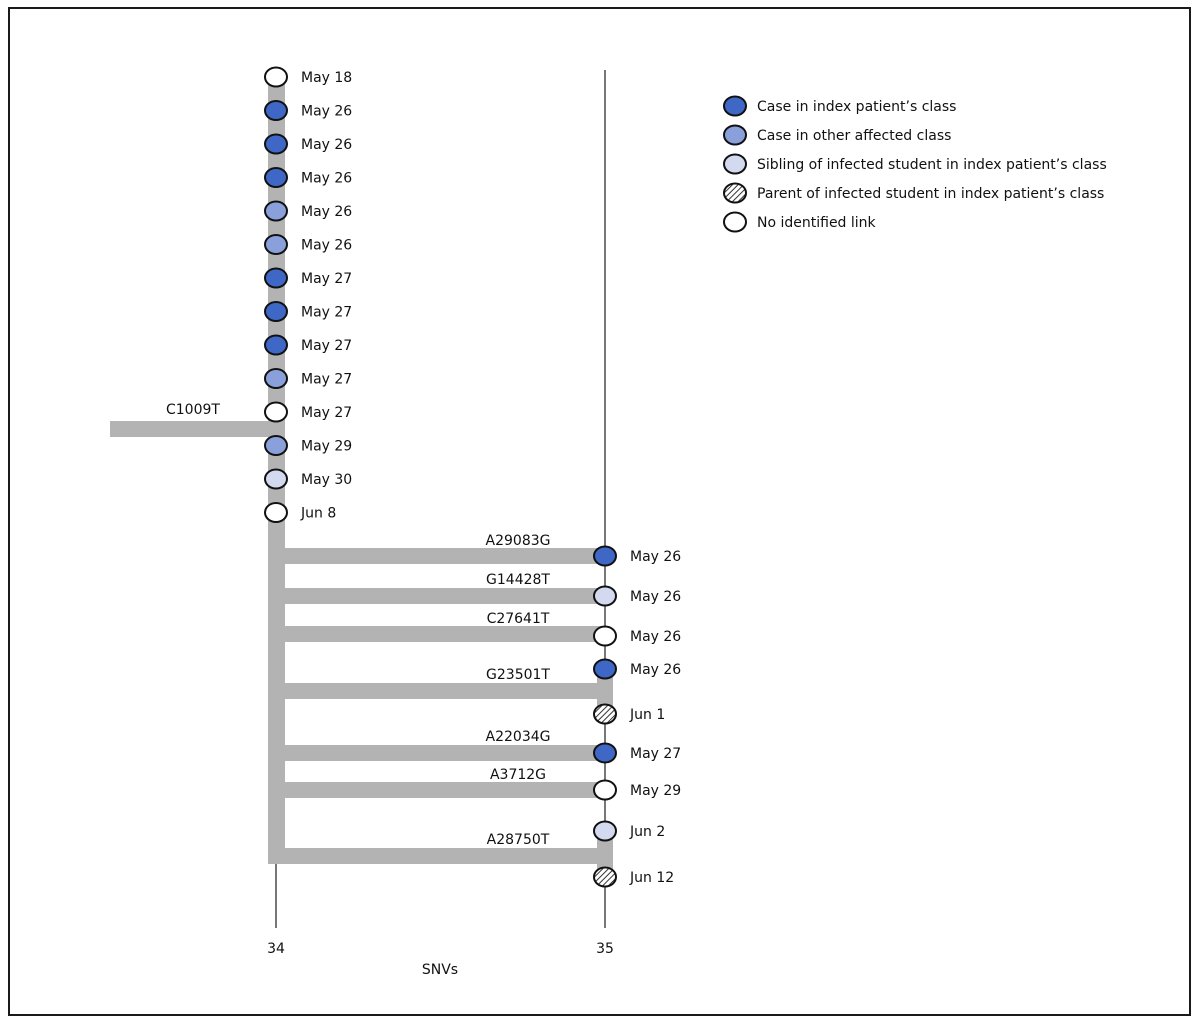 Image resolution: width=1200 pixels, height=1024 pixels. Describe the element at coordinates (326, 78) in the screenshot. I see `sample-date-label: May 18` at that location.